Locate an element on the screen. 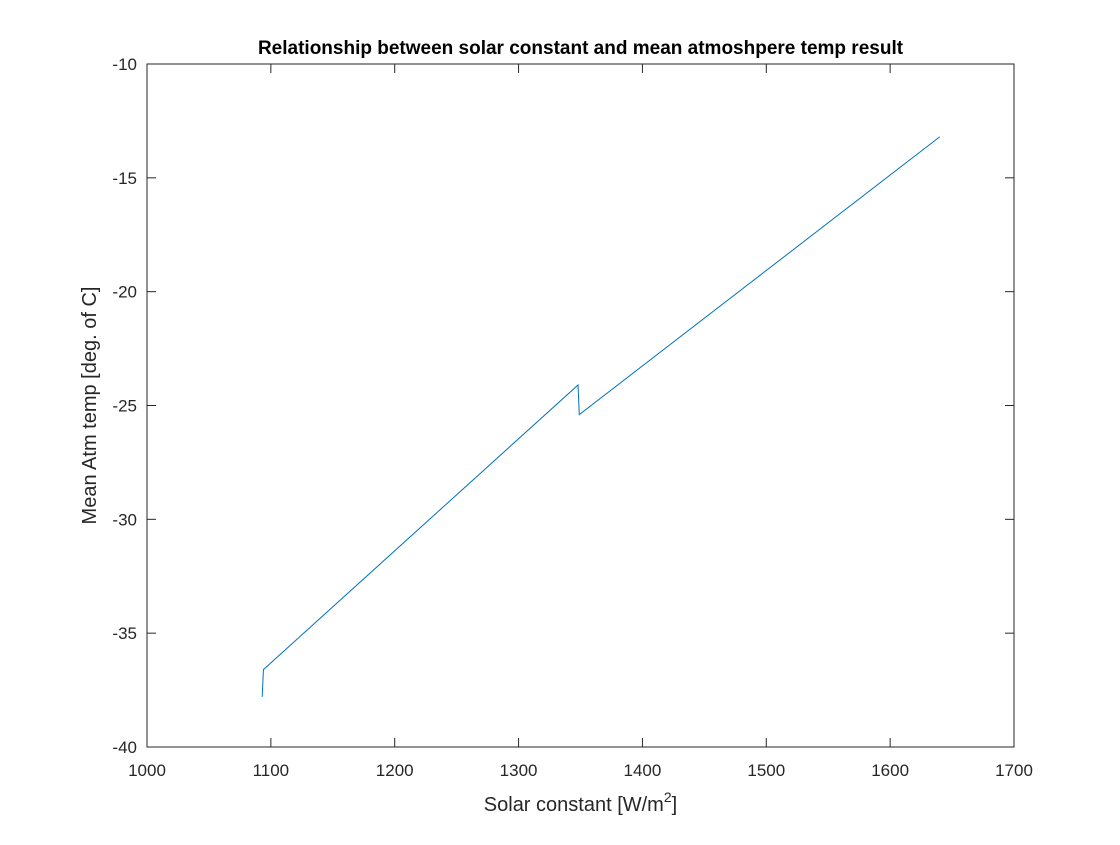 This screenshot has height=845, width=1120. y-tick-label: -10 is located at coordinates (124, 64).